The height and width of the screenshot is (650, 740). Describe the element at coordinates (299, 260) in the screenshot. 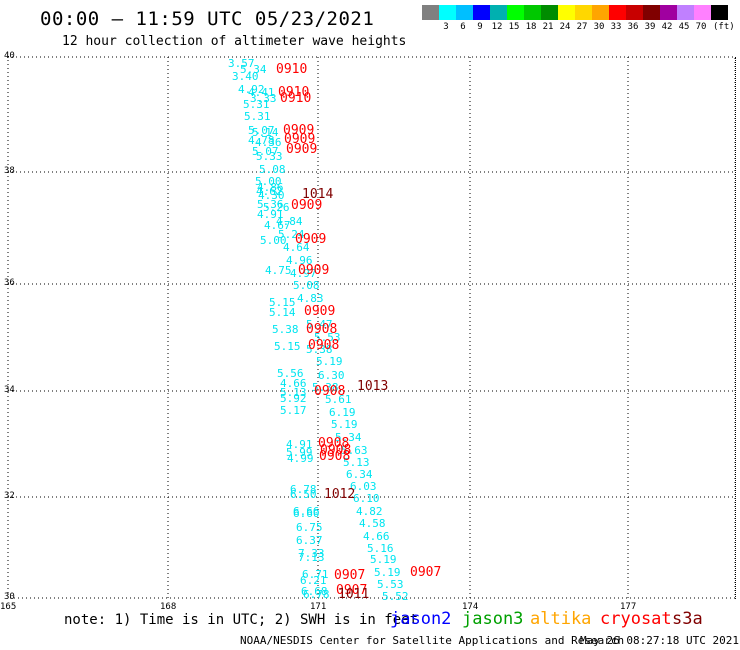

I see `wave-height-value: 4.96` at that location.